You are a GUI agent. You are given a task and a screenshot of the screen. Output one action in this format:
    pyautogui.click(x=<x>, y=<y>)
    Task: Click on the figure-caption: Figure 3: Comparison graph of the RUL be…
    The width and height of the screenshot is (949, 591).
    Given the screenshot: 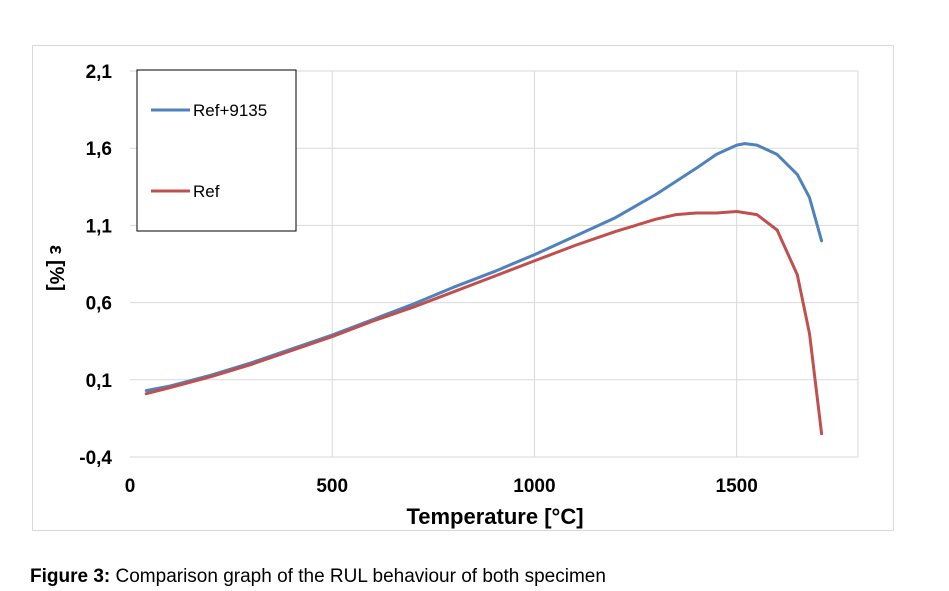 What is the action you would take?
    pyautogui.click(x=318, y=577)
    